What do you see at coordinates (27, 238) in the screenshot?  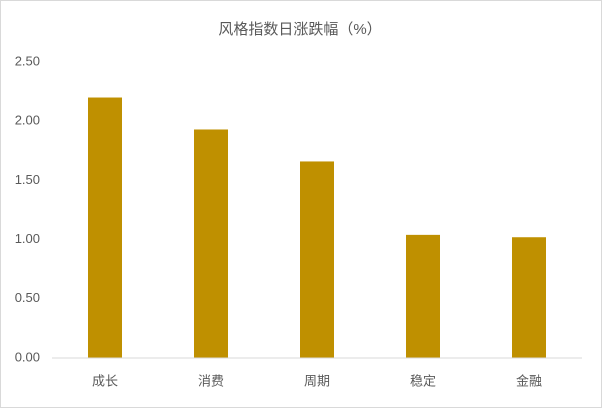 I see `y-tick-label: 1.00` at bounding box center [27, 238].